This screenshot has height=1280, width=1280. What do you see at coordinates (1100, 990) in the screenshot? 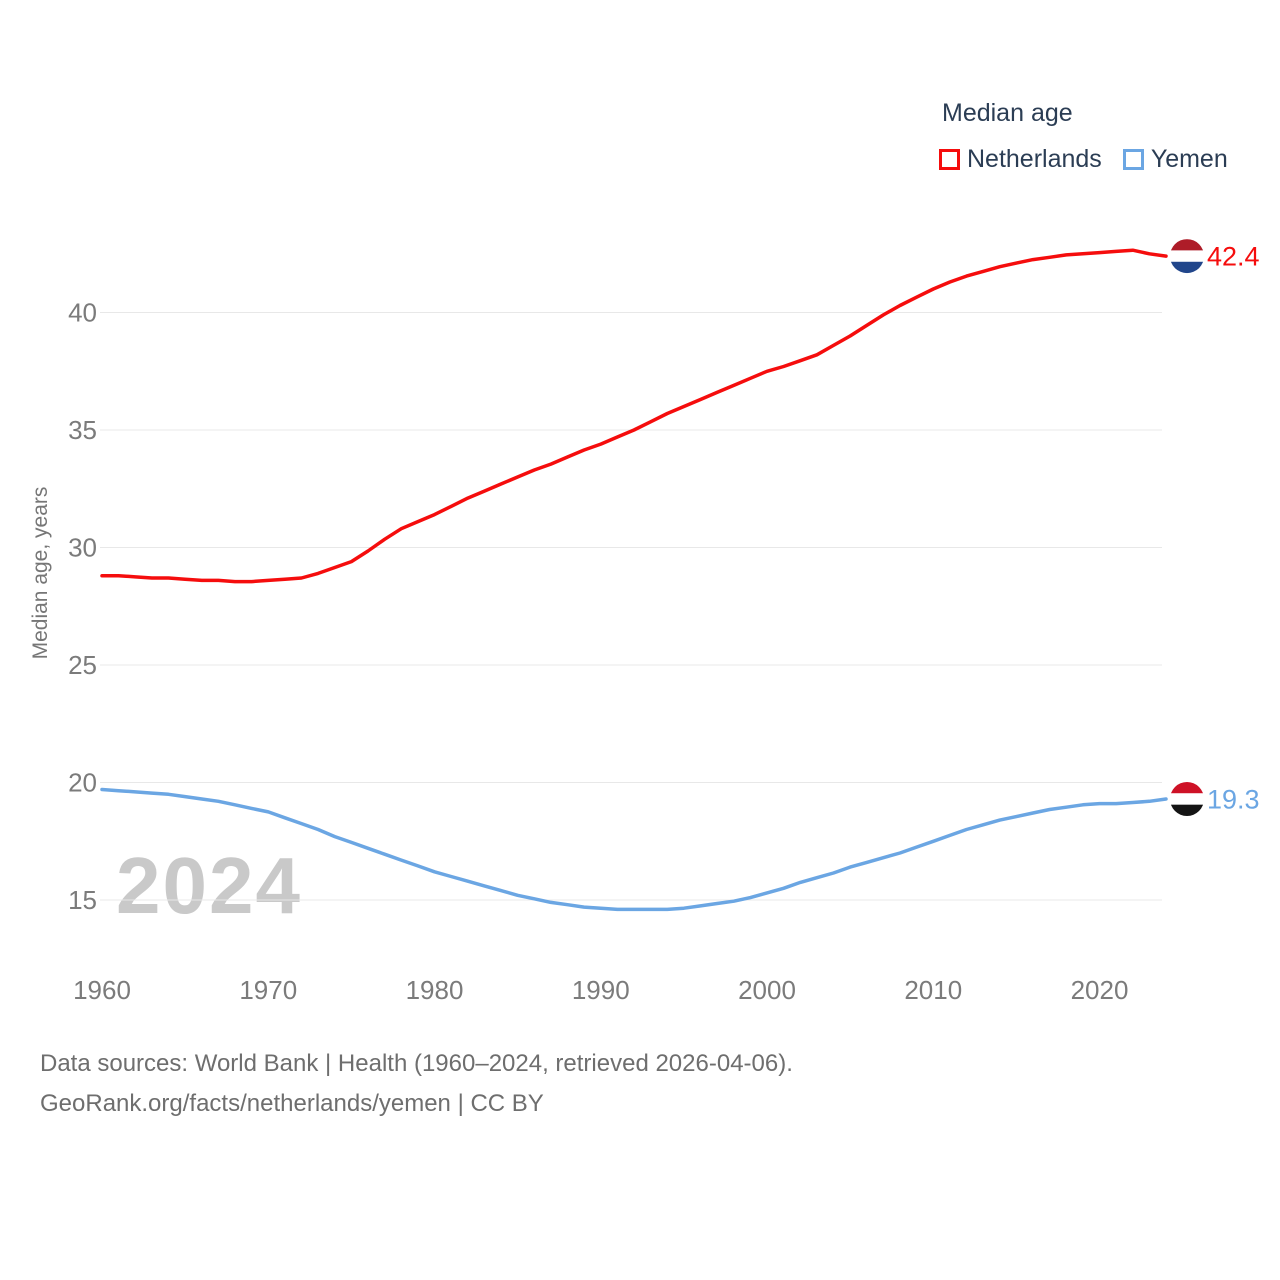
I see `x-tick-label: 2020` at bounding box center [1100, 990].